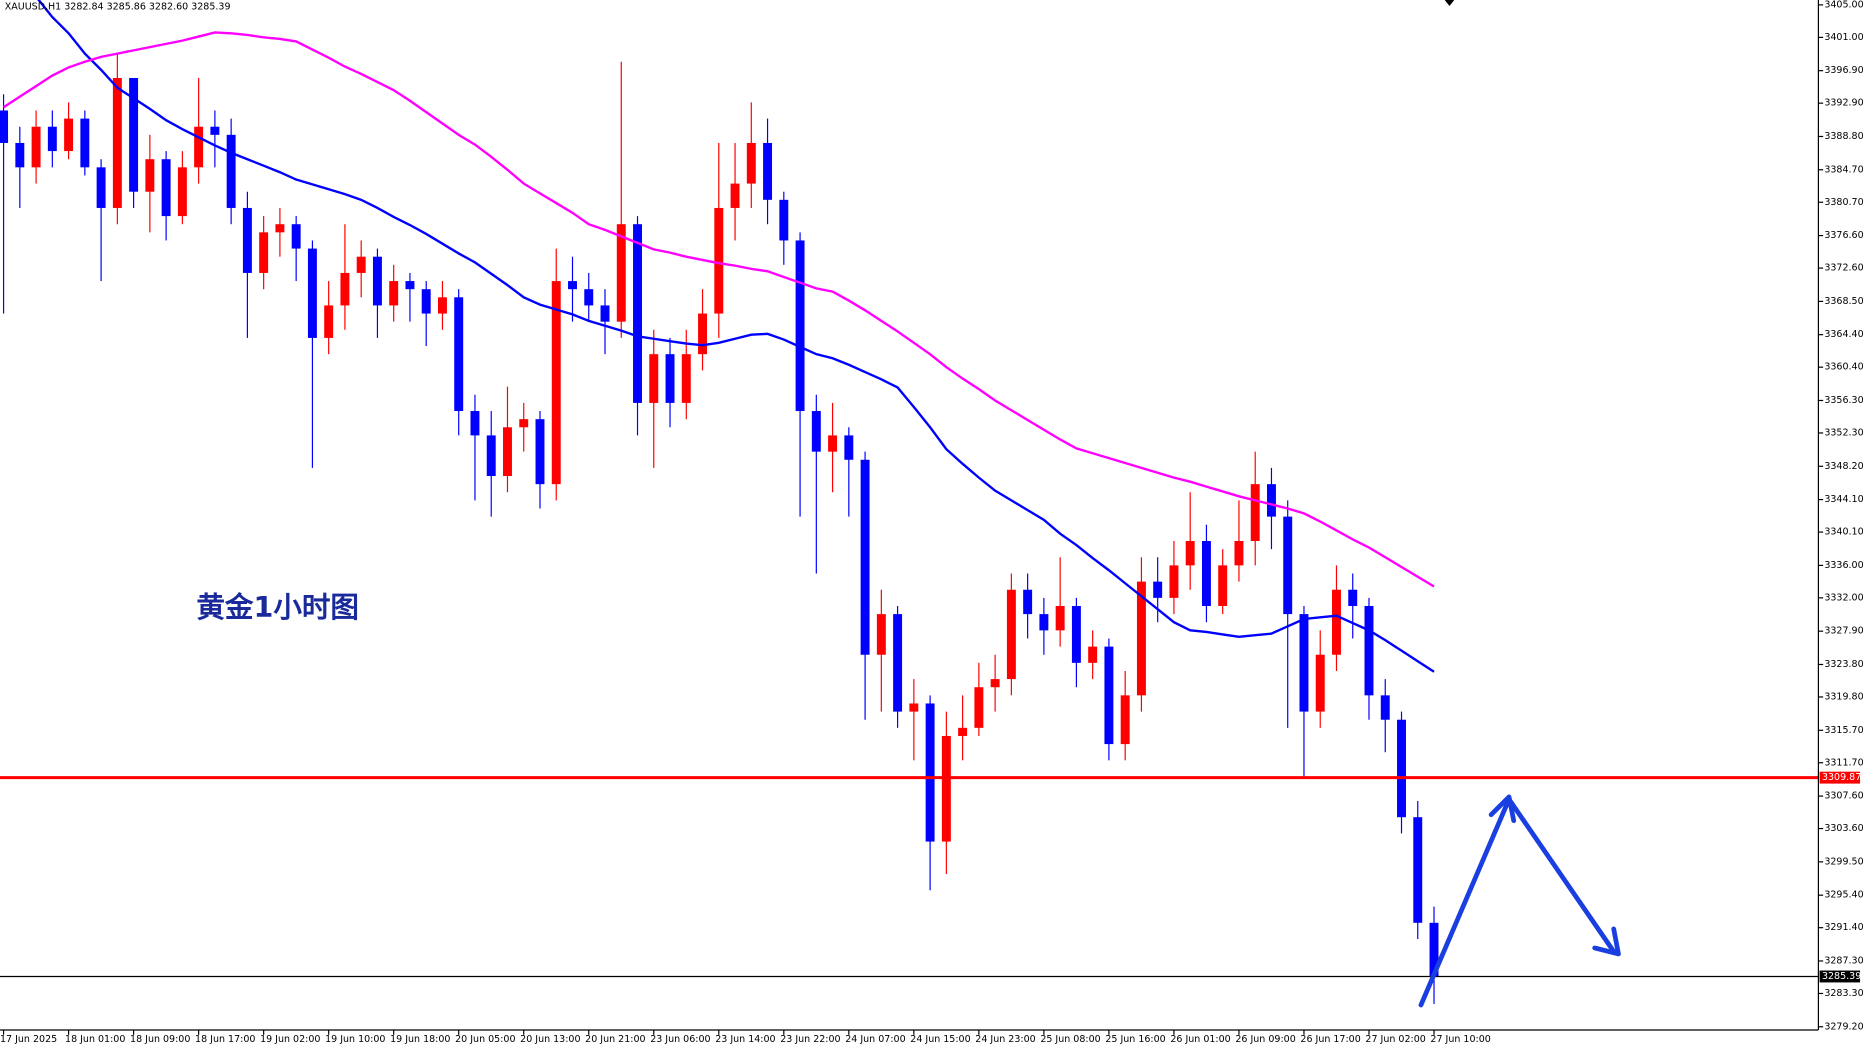 The width and height of the screenshot is (1866, 1055). I want to click on y-tick-label: 3327.90, so click(1843, 631).